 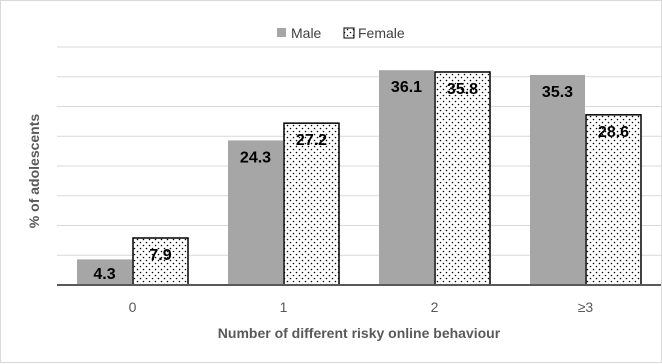 I want to click on x-tick-label-1: 1, so click(x=284, y=307).